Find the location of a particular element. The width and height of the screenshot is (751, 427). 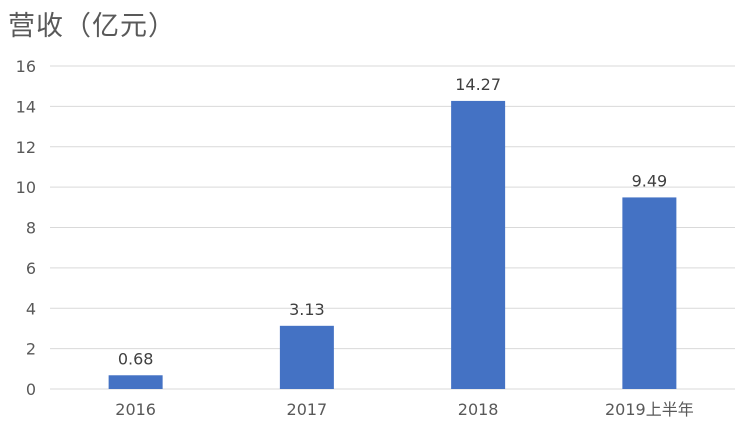

data-label: 3.13 is located at coordinates (307, 309).